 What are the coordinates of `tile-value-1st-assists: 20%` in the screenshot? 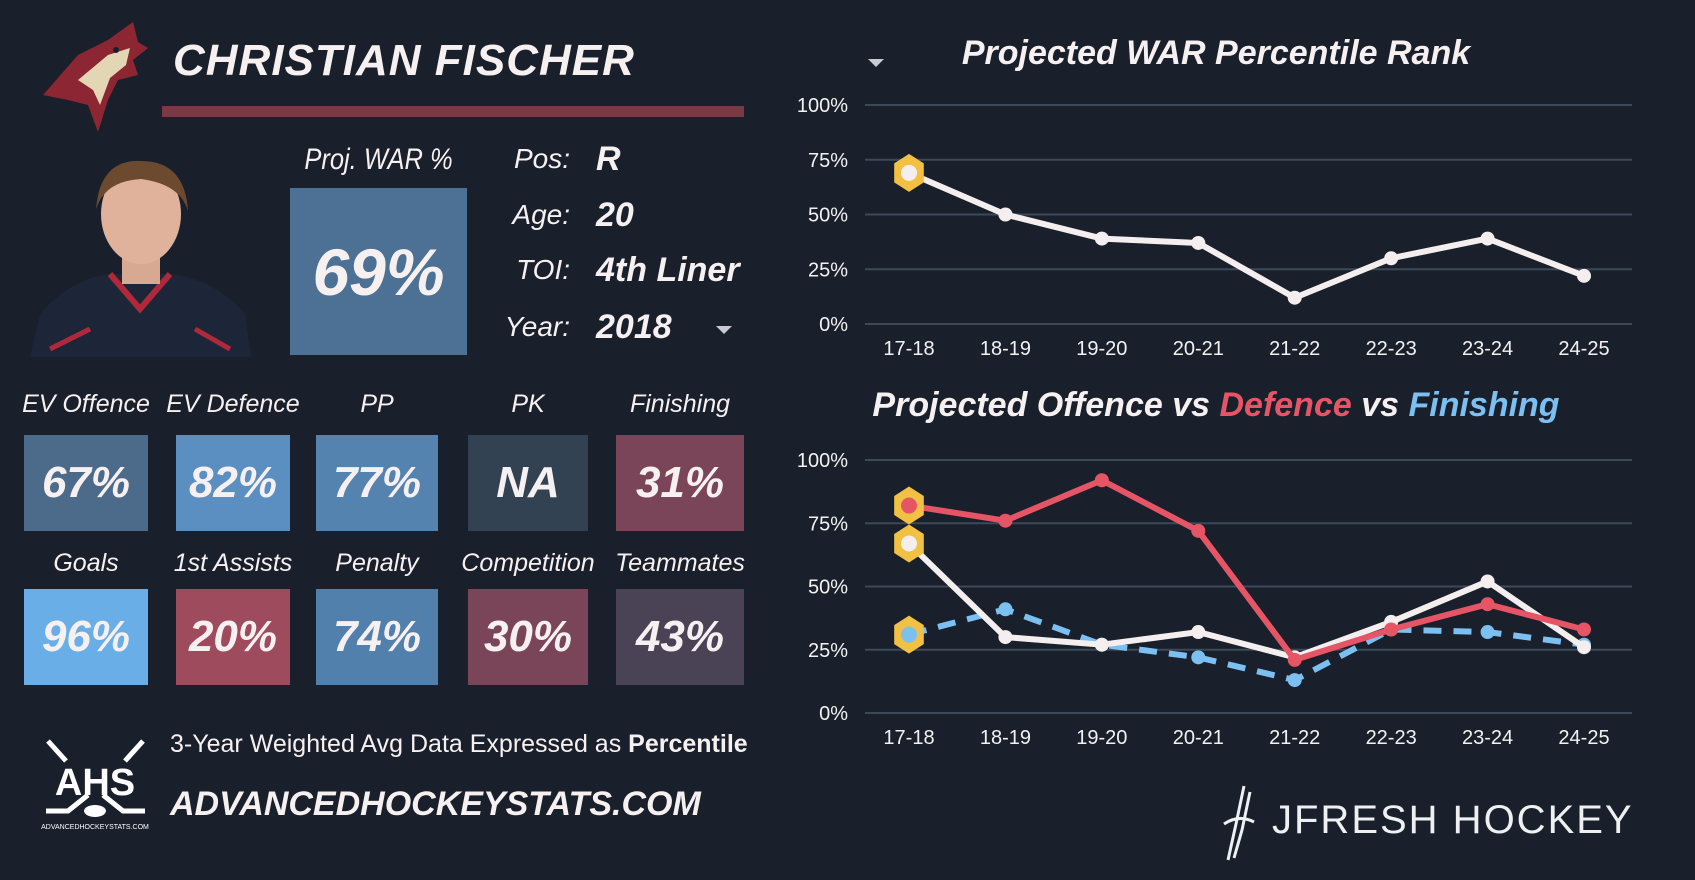 It's located at (233, 637).